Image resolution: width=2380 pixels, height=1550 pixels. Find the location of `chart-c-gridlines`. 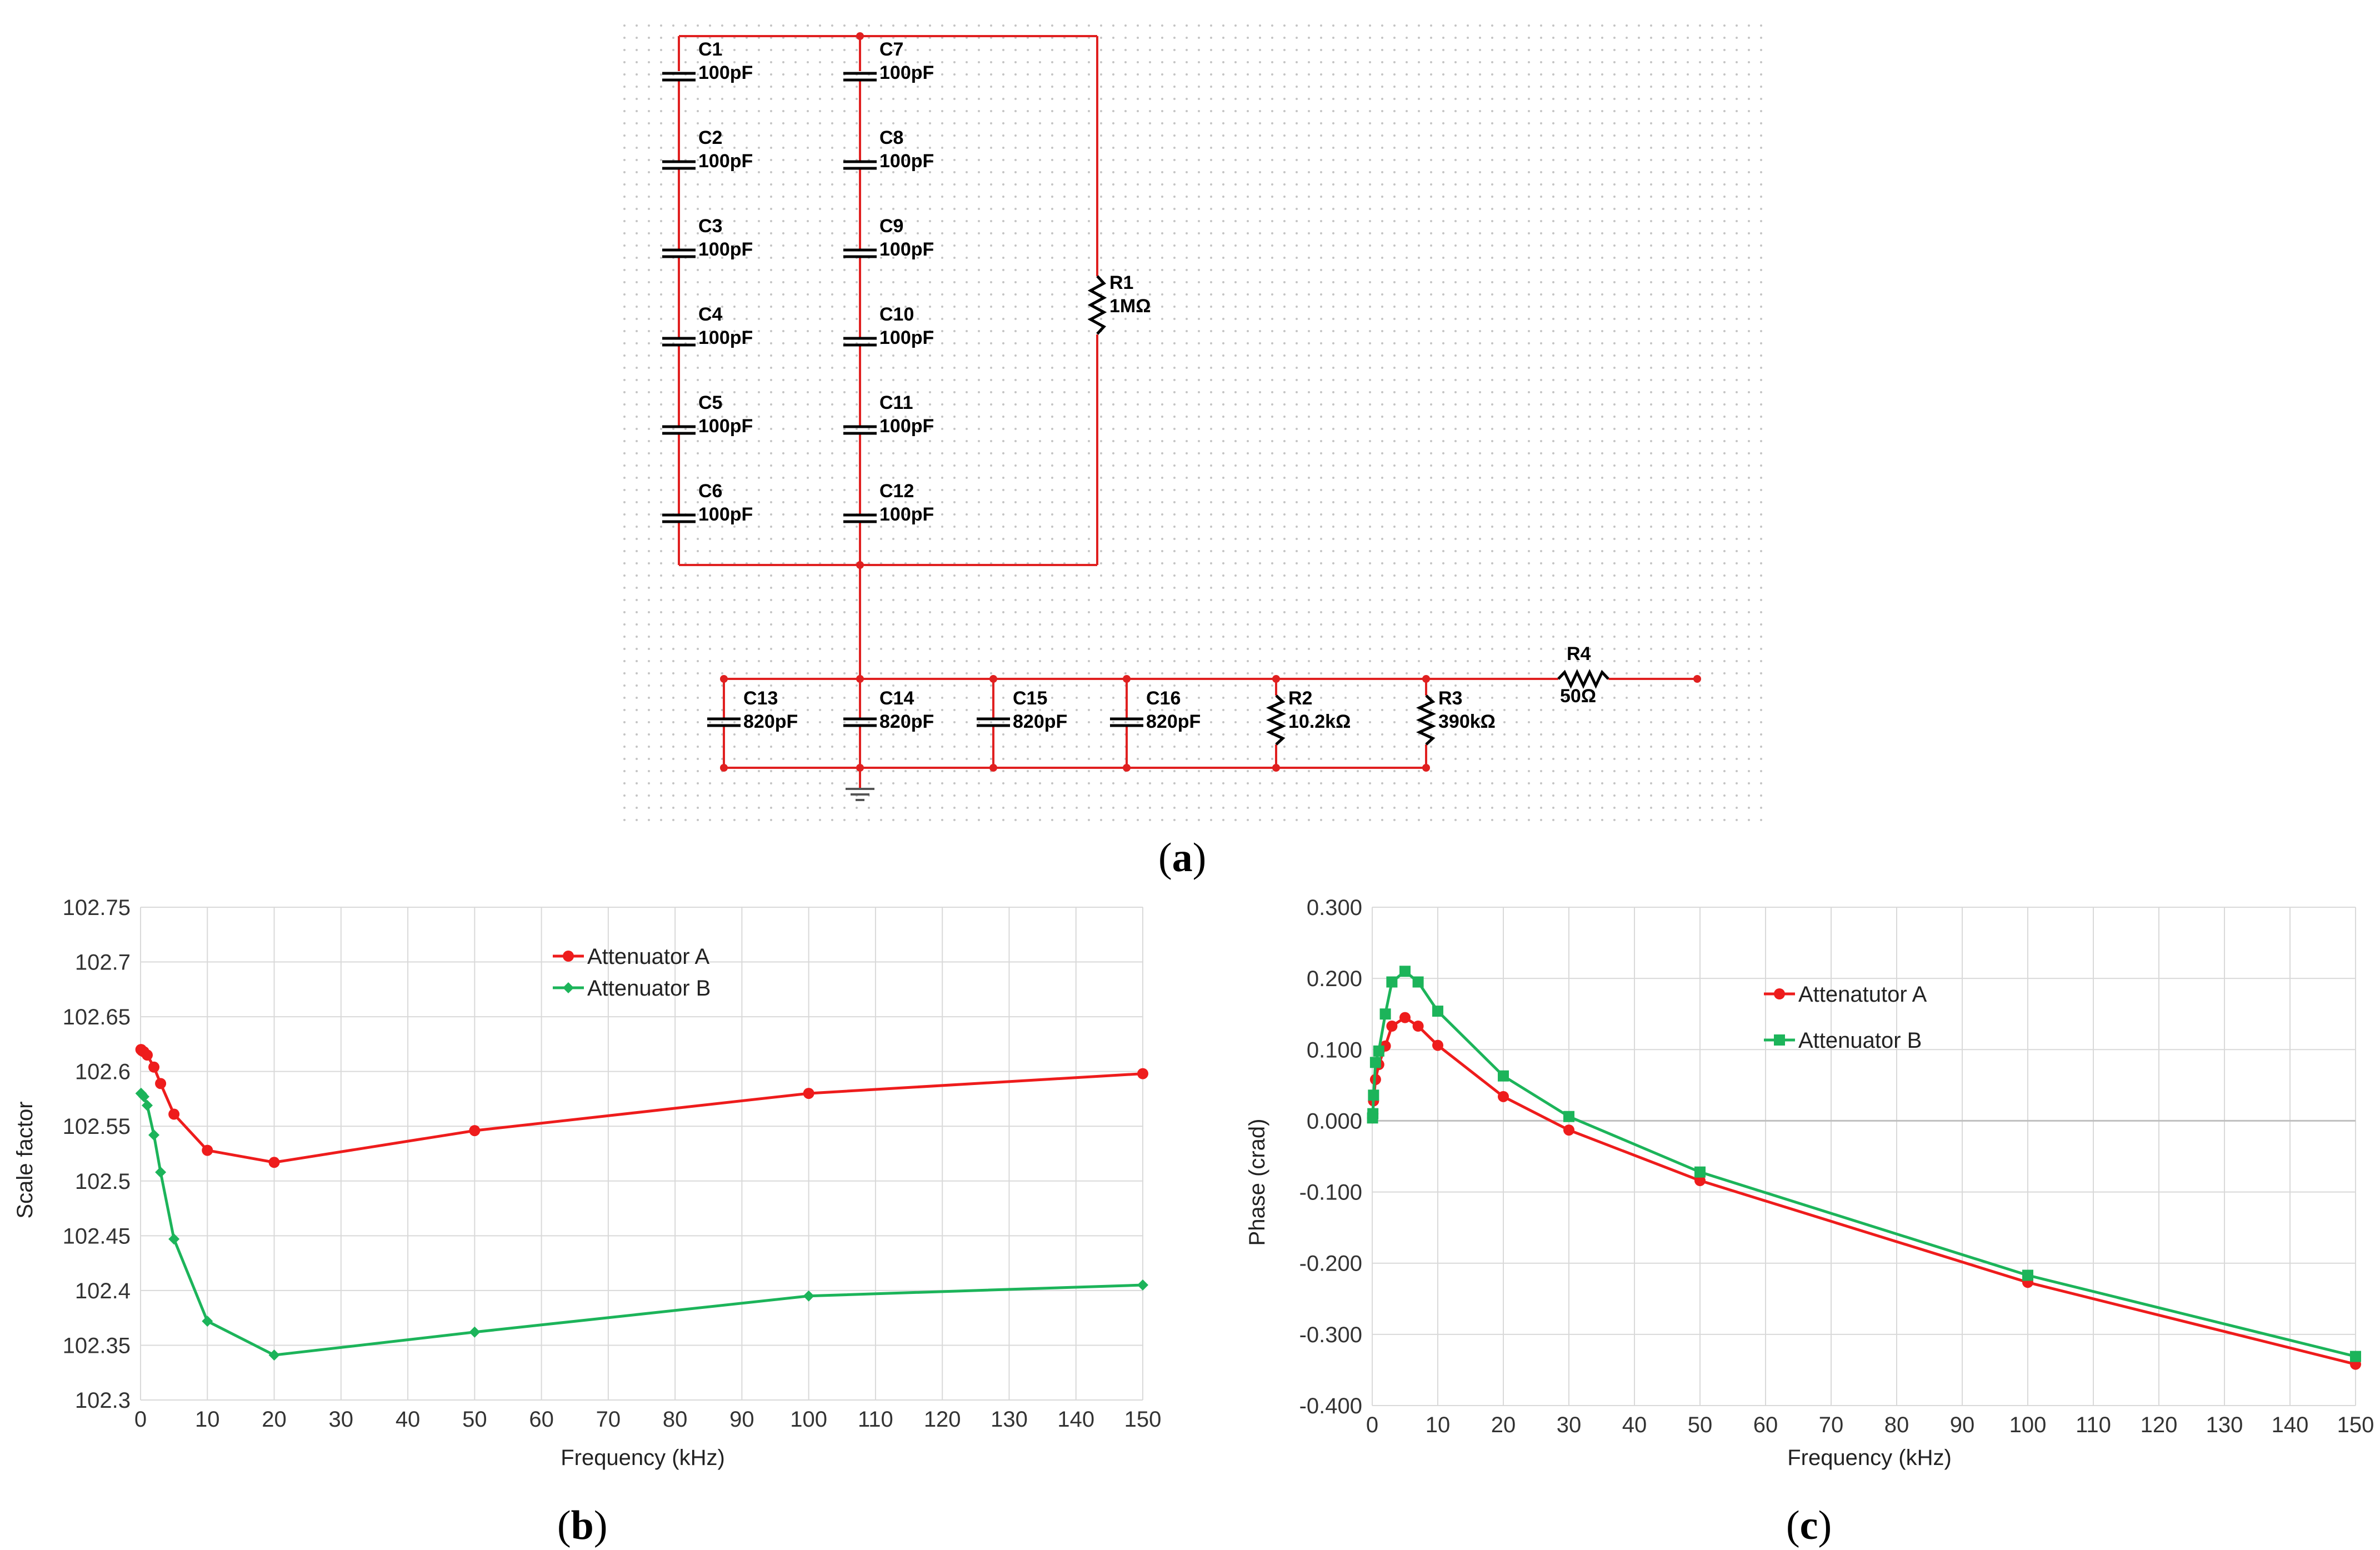

chart-c-gridlines is located at coordinates (1864, 1157).